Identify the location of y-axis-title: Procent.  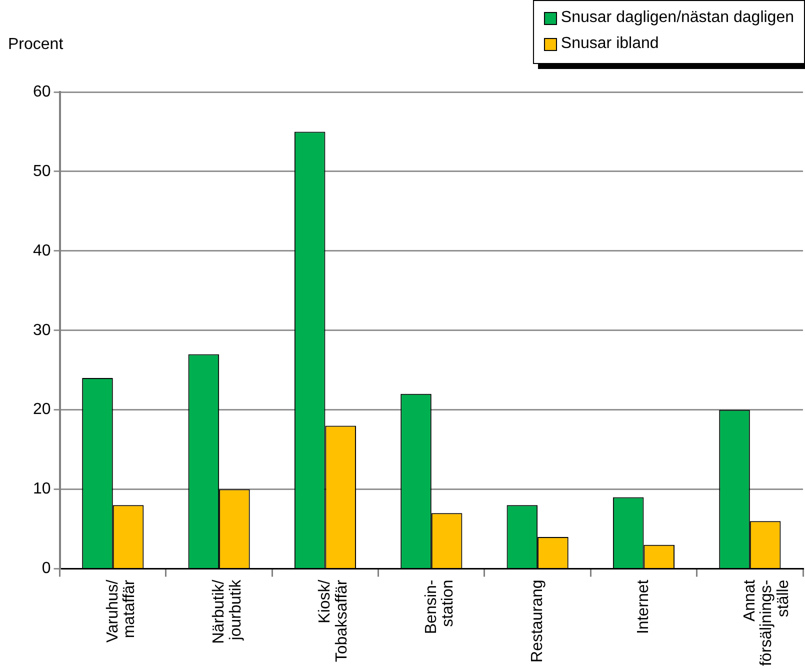
(36, 45).